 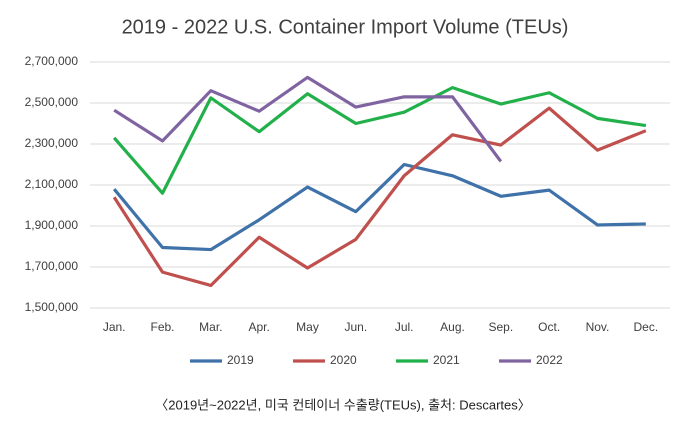 What do you see at coordinates (52, 266) in the screenshot?
I see `y-tick-label: 1,700,000` at bounding box center [52, 266].